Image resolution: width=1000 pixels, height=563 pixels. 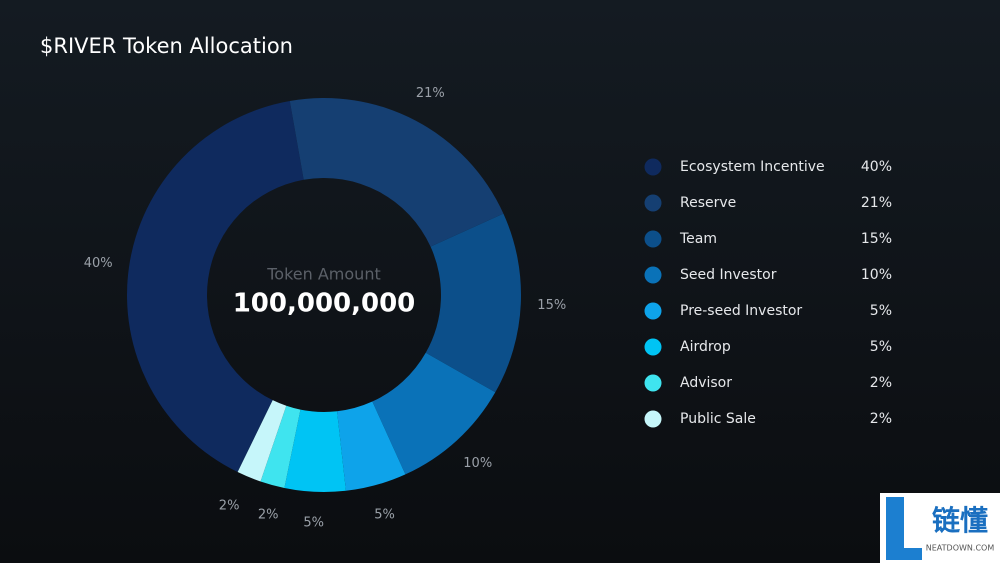 What do you see at coordinates (960, 520) in the screenshot?
I see `watermark-text: 链懂` at bounding box center [960, 520].